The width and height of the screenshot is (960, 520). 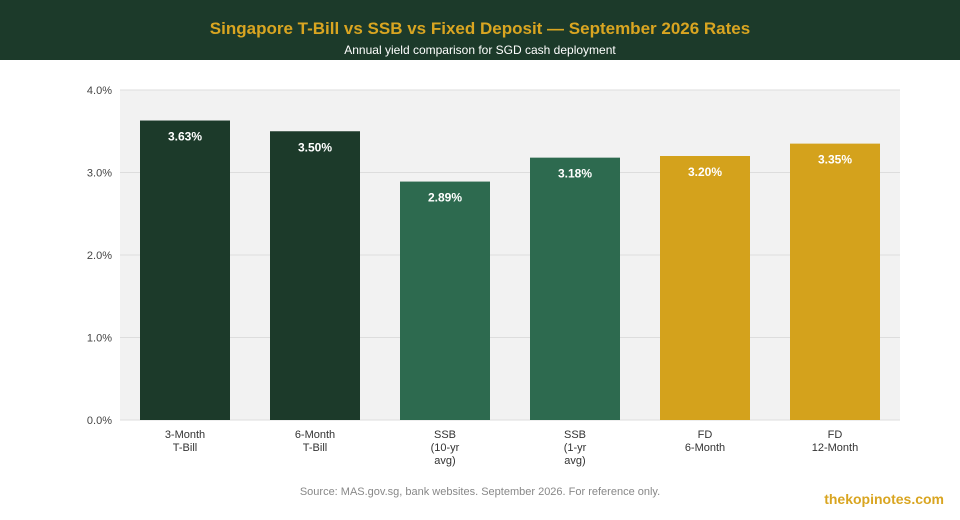 I want to click on y-tick-label: 2.0%, so click(x=99, y=256).